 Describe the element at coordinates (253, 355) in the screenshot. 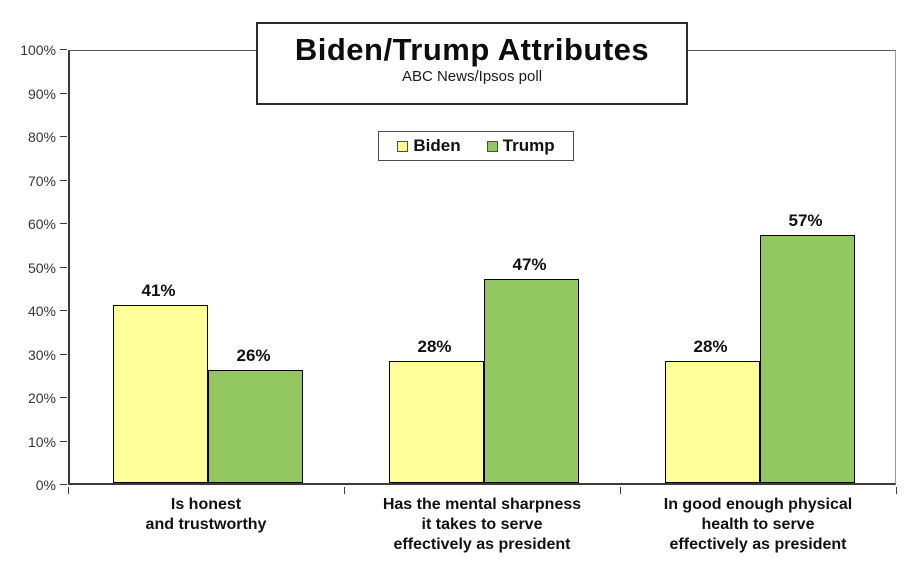

I see `bar-value-label: 26%` at that location.